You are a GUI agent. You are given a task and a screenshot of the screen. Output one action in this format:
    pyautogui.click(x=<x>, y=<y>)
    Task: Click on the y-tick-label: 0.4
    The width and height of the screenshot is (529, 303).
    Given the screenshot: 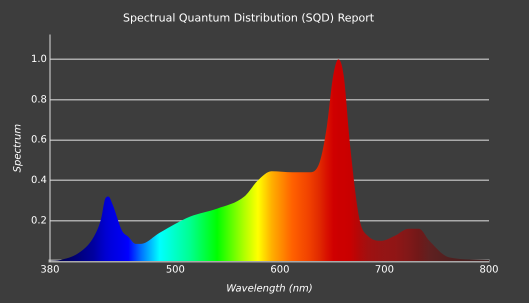 What is the action you would take?
    pyautogui.click(x=38, y=180)
    